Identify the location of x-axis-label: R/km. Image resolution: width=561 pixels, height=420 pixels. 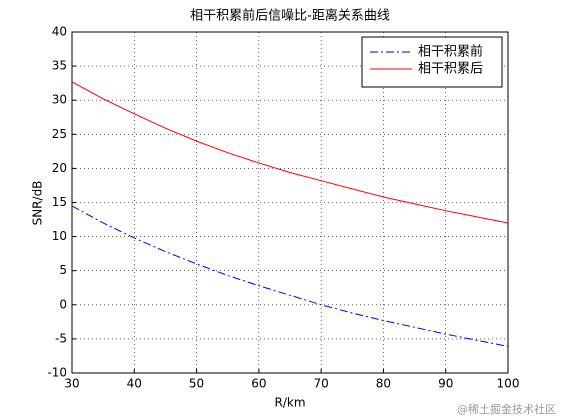
(289, 403).